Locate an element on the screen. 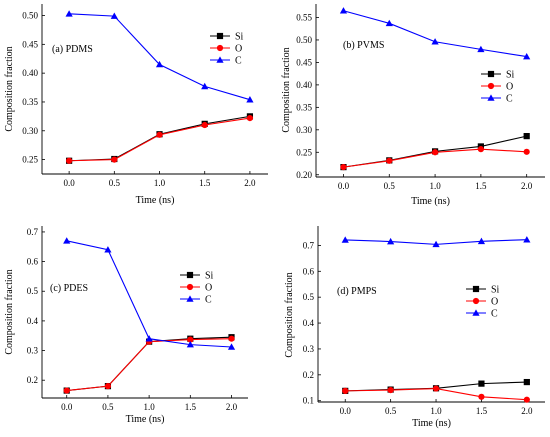 Image resolution: width=550 pixels, height=437 pixels. y-tick-label: 0.20 is located at coordinates (304, 175).